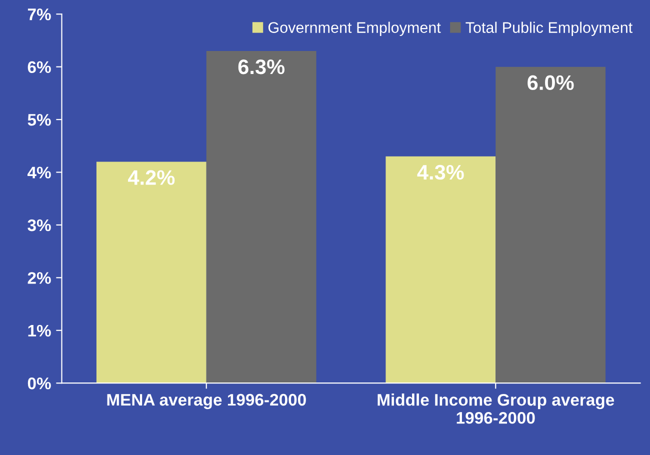  Describe the element at coordinates (39, 120) in the screenshot. I see `y-tick-label: 5%` at that location.